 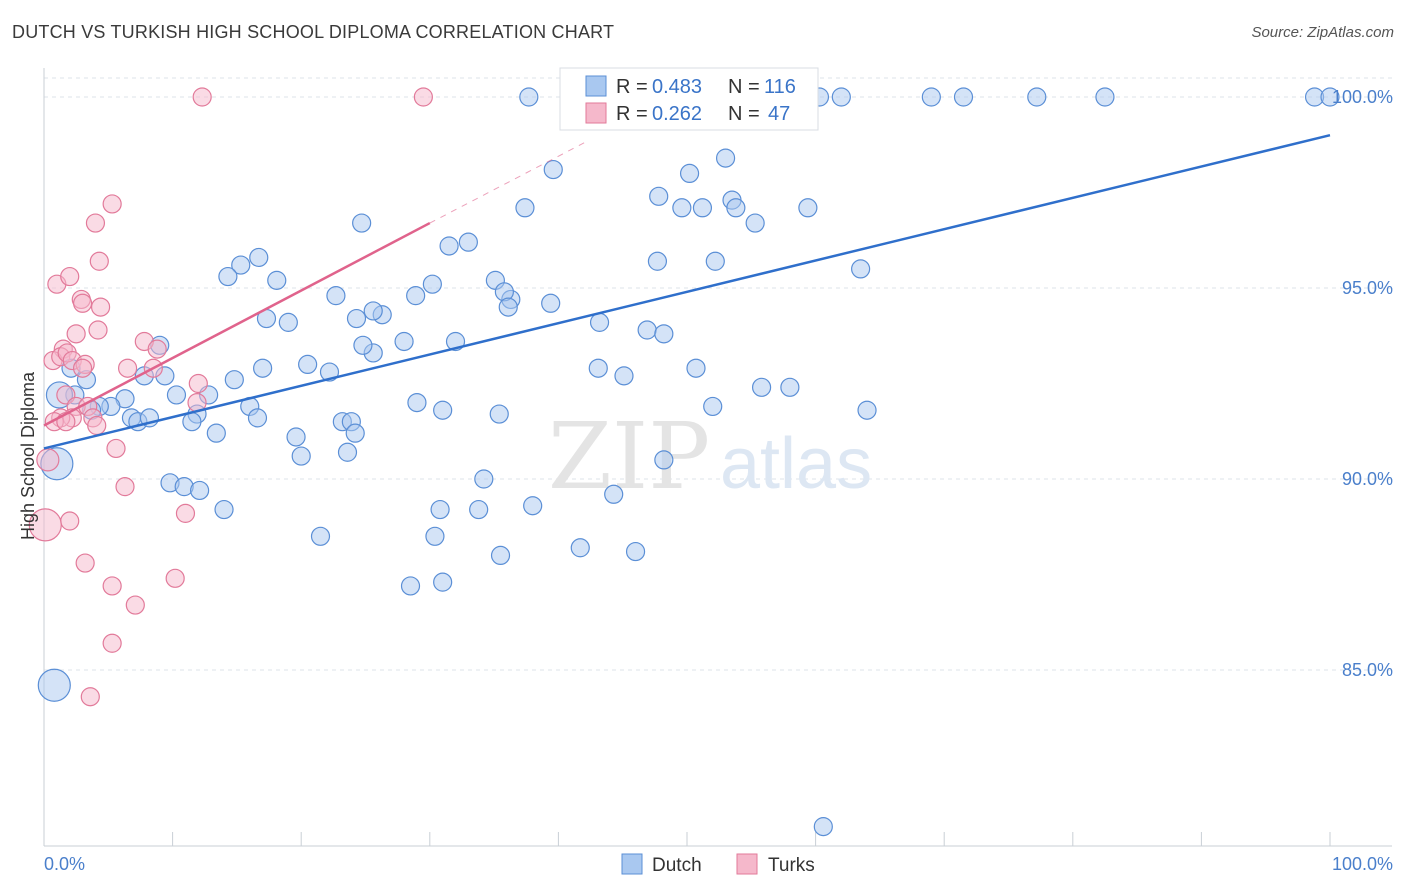 What do you see at coordinates (687, 839) in the screenshot?
I see `x-axis-ticks` at bounding box center [687, 839].